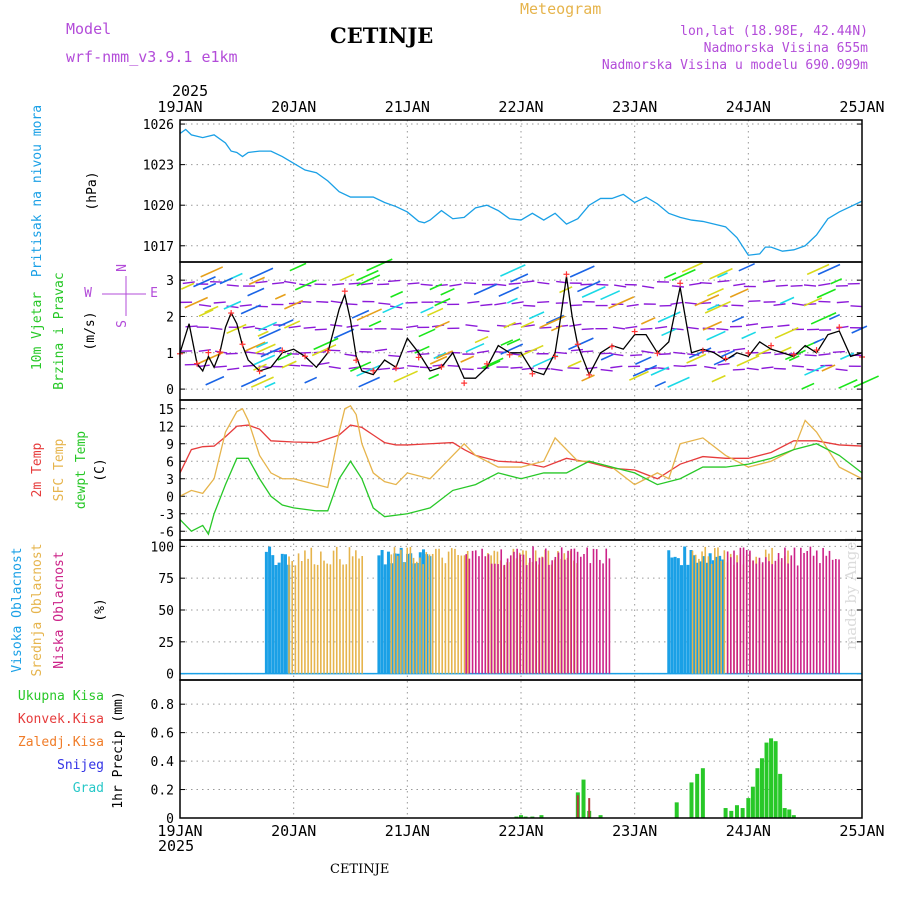  I want to click on precip-side-label-4: Snijeg, so click(80, 765).